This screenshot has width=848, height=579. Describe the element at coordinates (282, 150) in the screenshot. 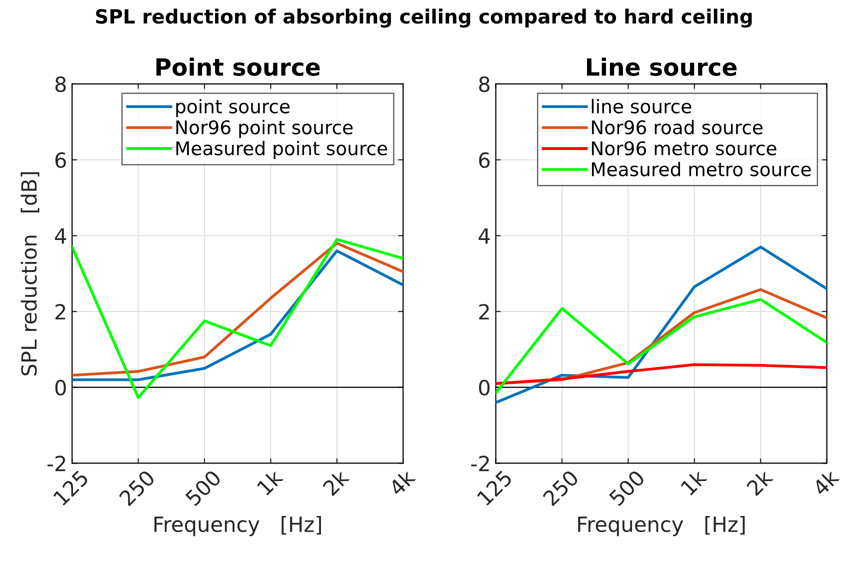

I see `legend-label: Measured point source` at that location.